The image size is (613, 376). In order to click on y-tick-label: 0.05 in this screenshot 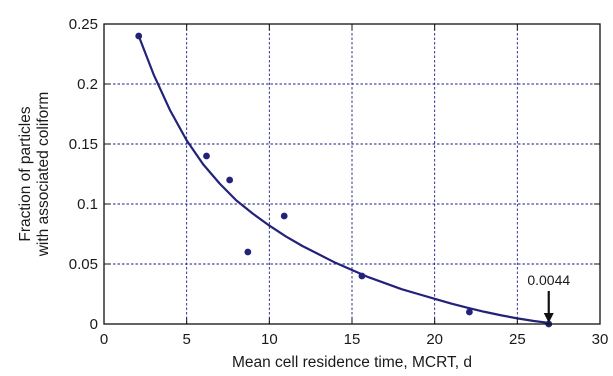, I will do `click(83, 264)`.